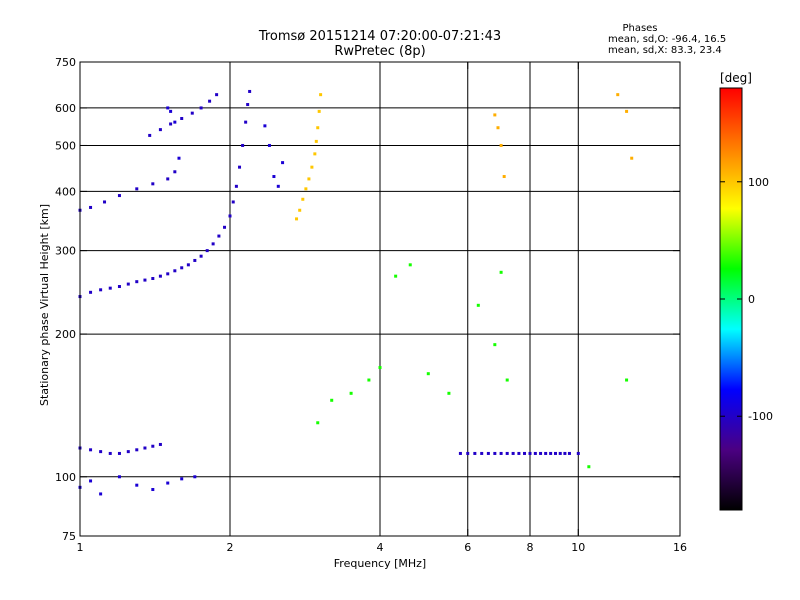 This screenshot has height=600, width=800. What do you see at coordinates (80, 547) in the screenshot?
I see `x-tick-label: 1` at bounding box center [80, 547].